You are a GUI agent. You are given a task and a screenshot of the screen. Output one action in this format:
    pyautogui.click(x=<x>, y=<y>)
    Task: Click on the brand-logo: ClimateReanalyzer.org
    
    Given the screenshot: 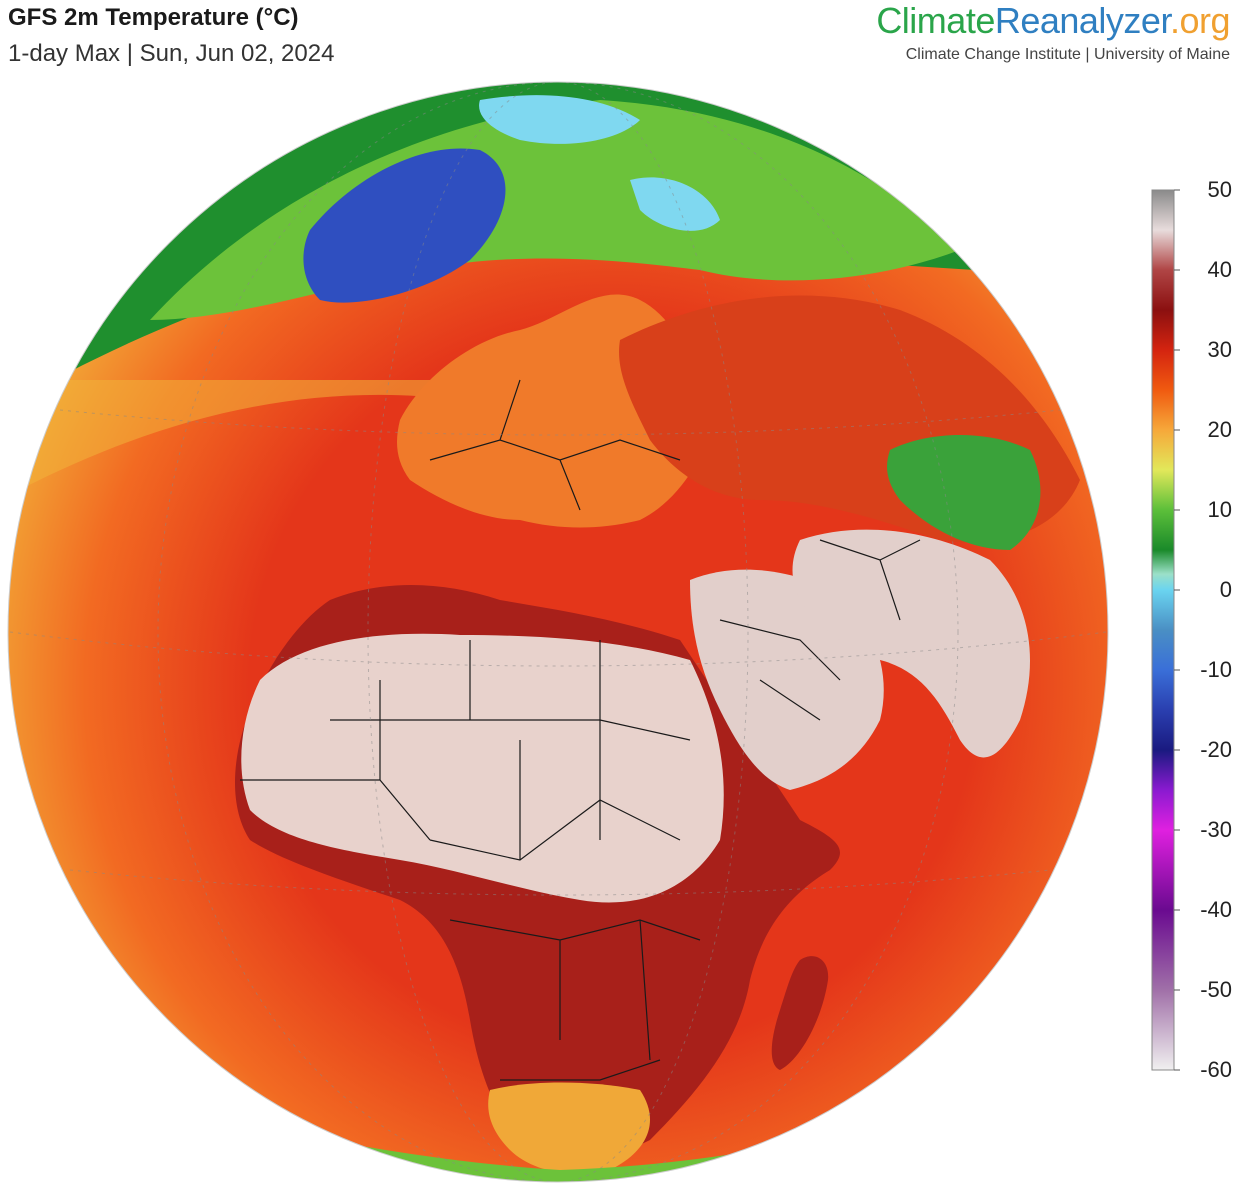 What is the action you would take?
    pyautogui.click(x=1053, y=21)
    